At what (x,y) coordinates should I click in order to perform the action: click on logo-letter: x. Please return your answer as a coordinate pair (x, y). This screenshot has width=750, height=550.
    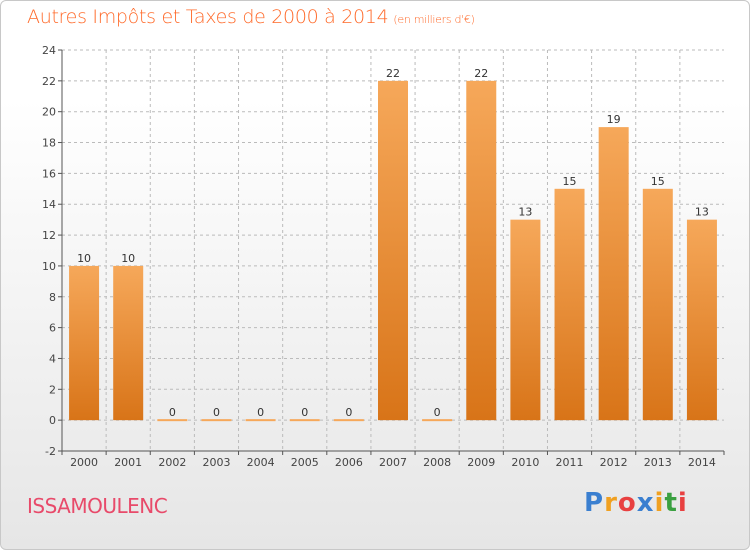
    Looking at the image, I should click on (645, 503).